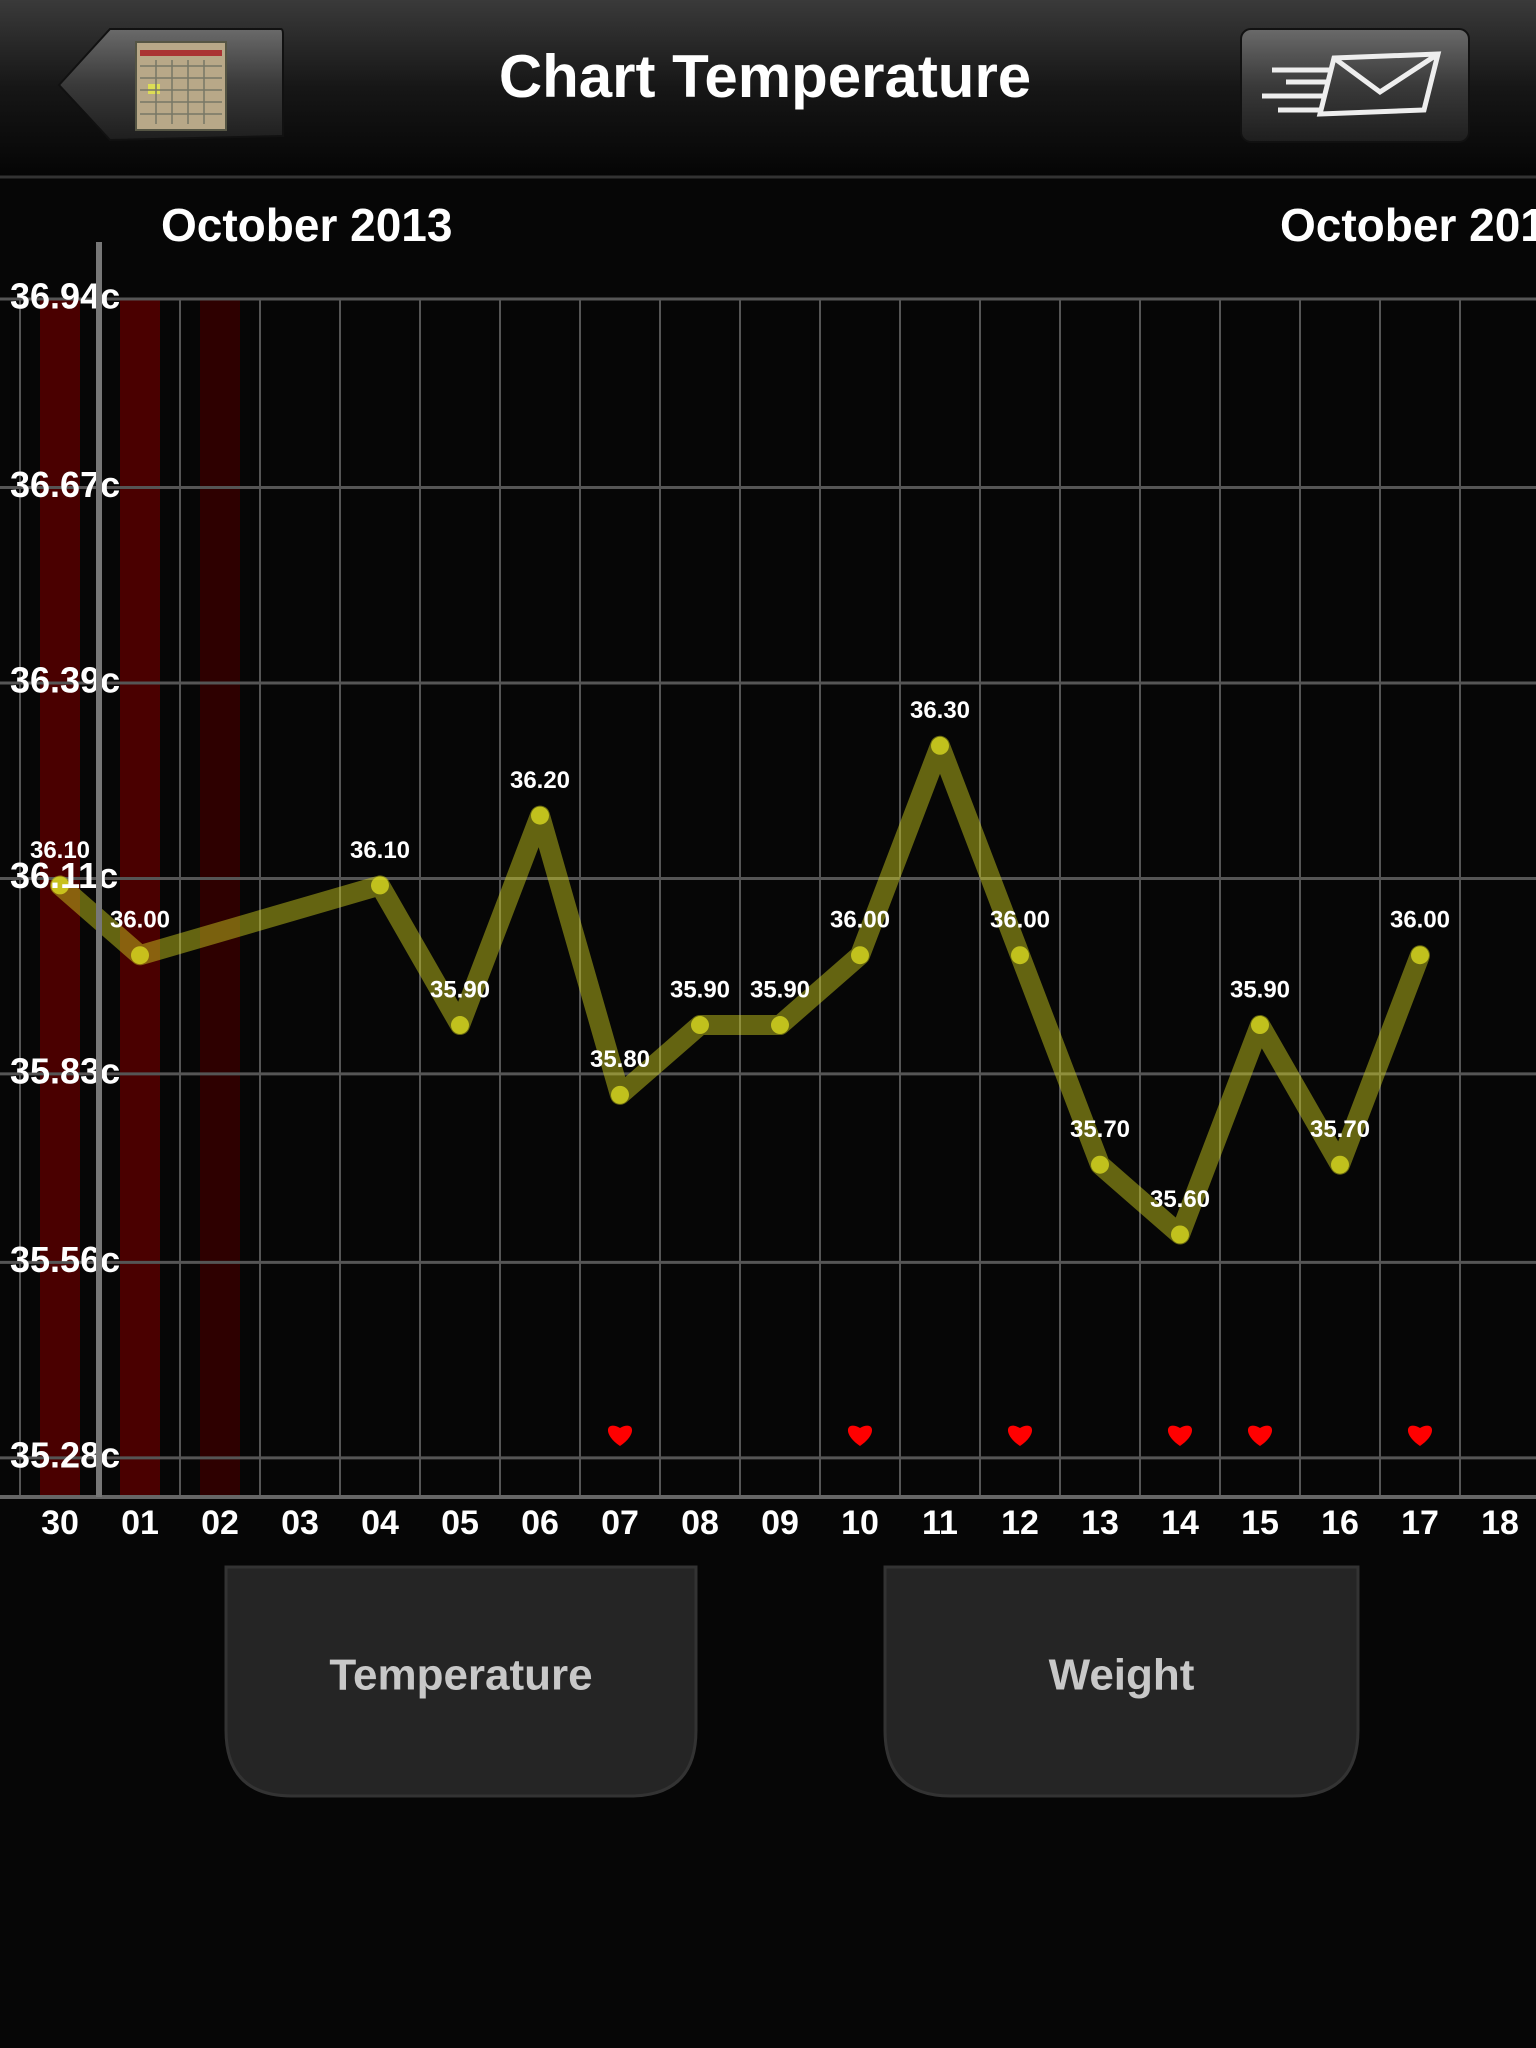 The height and width of the screenshot is (2048, 1536). I want to click on x-tick-label: 11, so click(940, 1523).